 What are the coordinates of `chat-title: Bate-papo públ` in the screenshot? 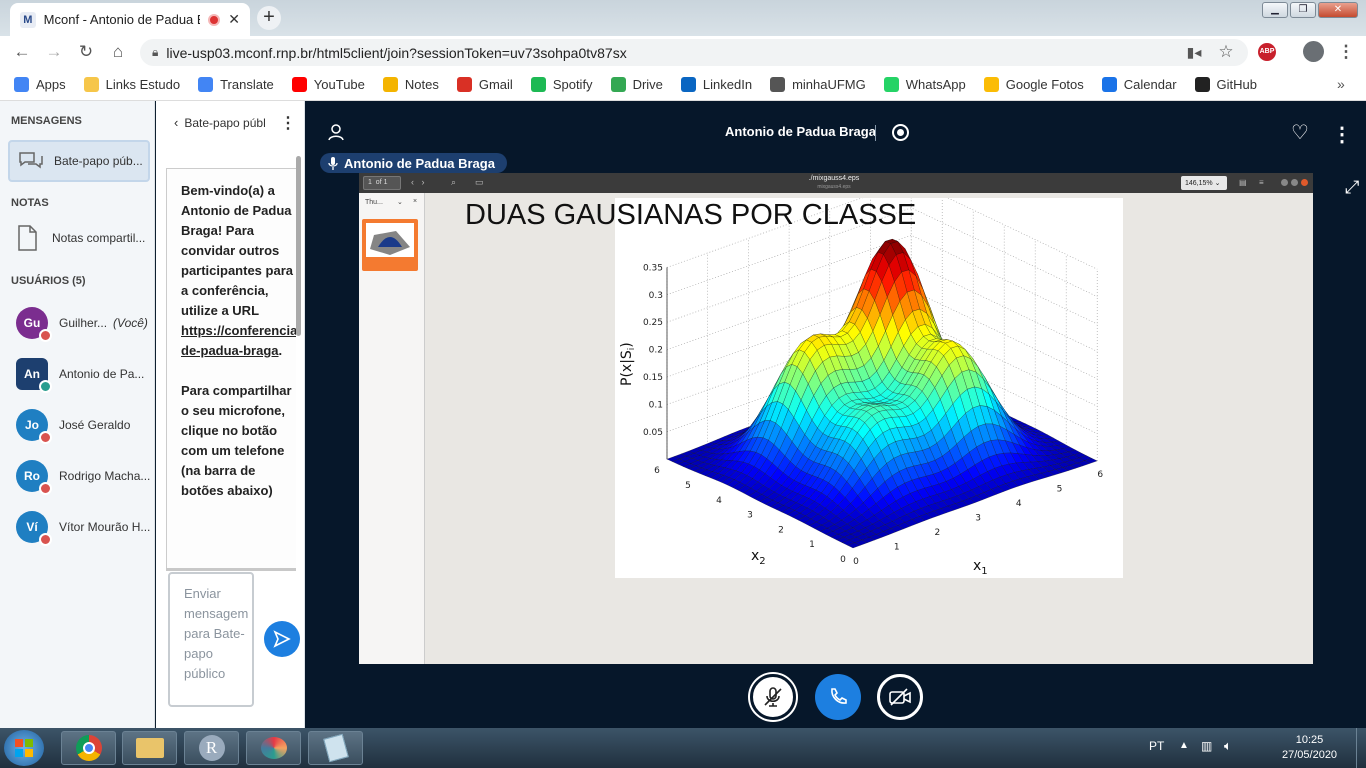 It's located at (225, 122).